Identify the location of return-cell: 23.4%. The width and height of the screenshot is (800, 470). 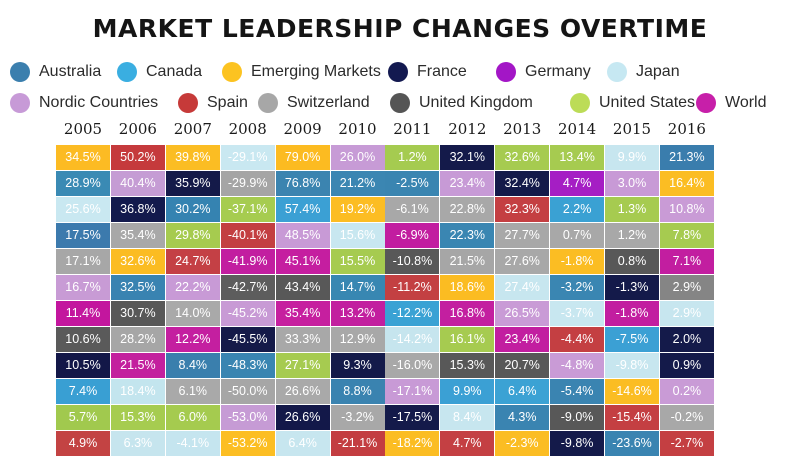
(467, 183).